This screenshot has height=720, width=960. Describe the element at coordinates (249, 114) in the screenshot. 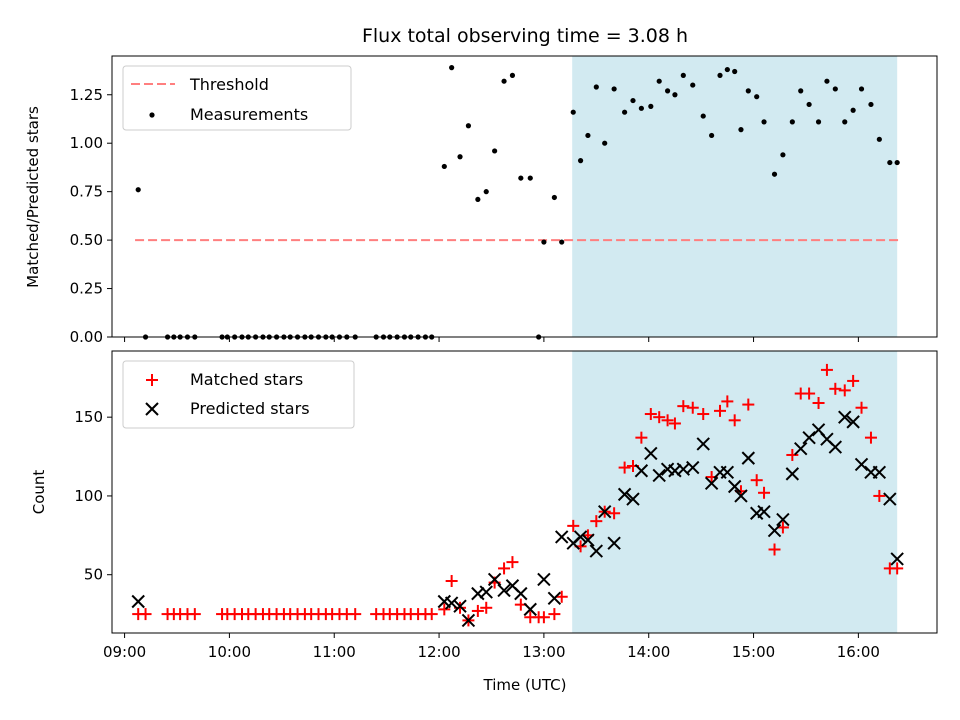

I see `legend-measurements-label: Measurements` at that location.